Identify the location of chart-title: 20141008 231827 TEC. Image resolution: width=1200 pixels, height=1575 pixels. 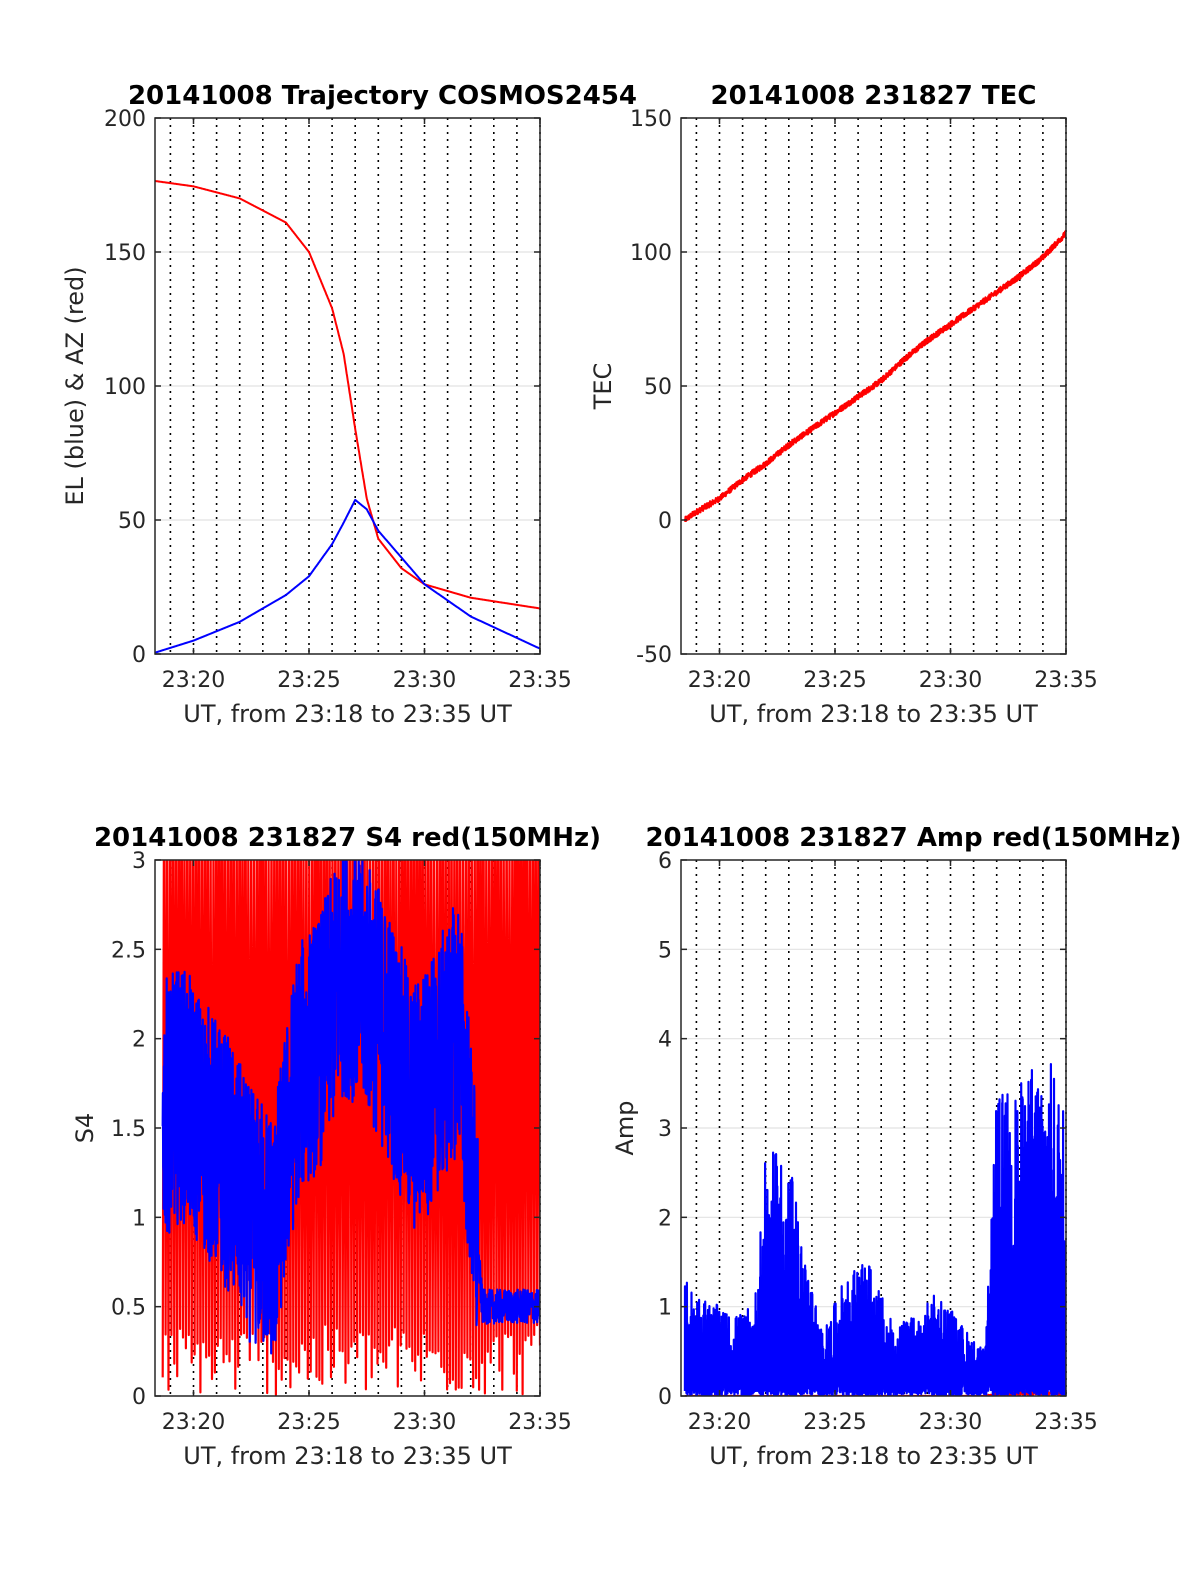
(874, 96).